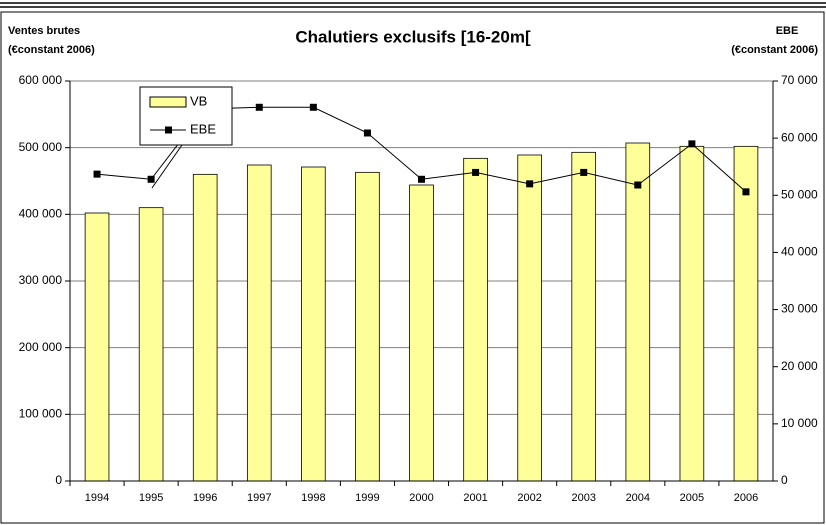 Image resolution: width=826 pixels, height=525 pixels. Describe the element at coordinates (774, 50) in the screenshot. I see `y2-axis-label: (€constant 2006)` at that location.